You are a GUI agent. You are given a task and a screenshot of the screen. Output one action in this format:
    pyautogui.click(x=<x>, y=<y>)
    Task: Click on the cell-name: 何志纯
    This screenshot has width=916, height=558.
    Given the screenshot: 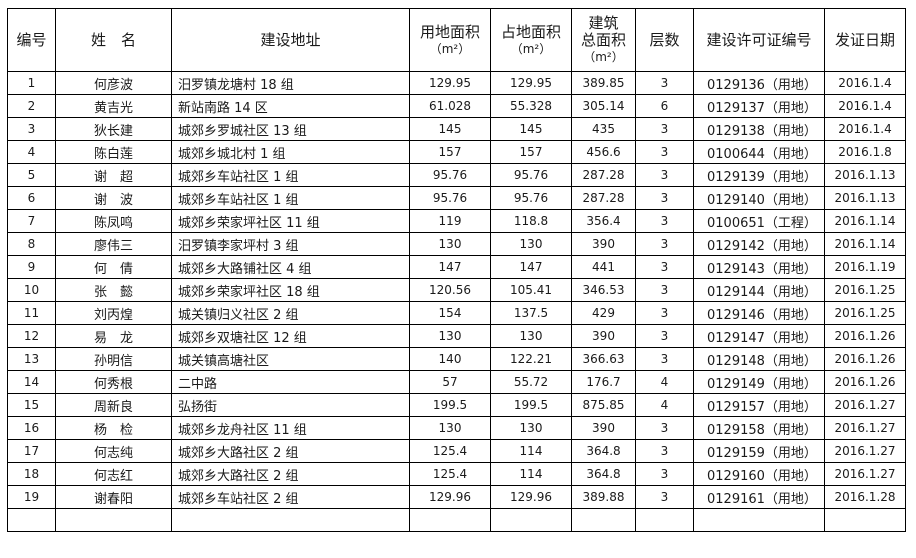 What is the action you would take?
    pyautogui.click(x=113, y=451)
    